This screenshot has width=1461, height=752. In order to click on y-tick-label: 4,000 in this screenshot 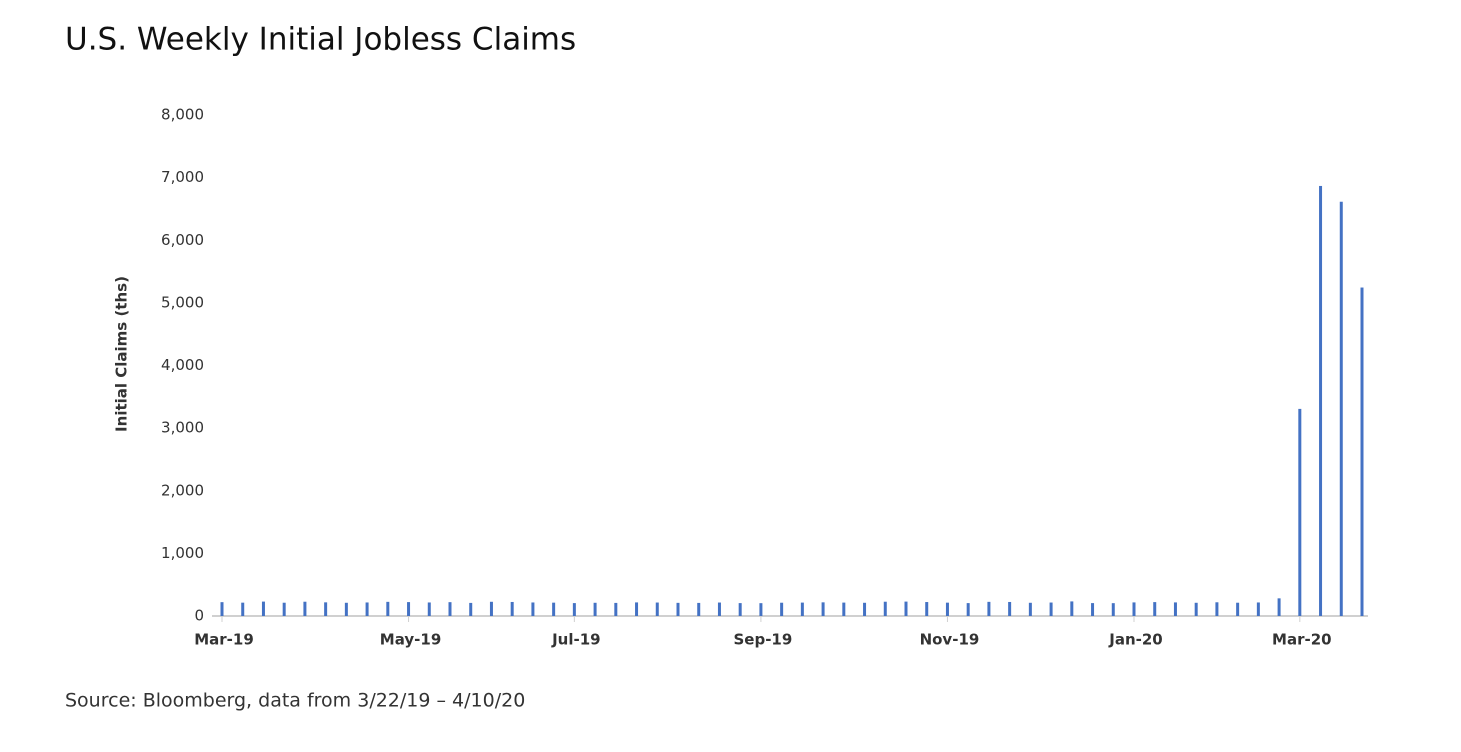, I will do `click(182, 365)`.